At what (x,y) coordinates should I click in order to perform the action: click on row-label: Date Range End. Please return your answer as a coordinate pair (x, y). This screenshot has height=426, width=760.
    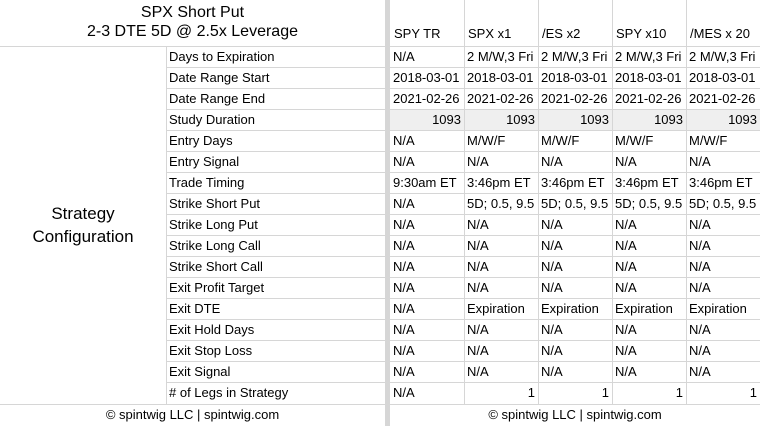
    Looking at the image, I should click on (217, 98).